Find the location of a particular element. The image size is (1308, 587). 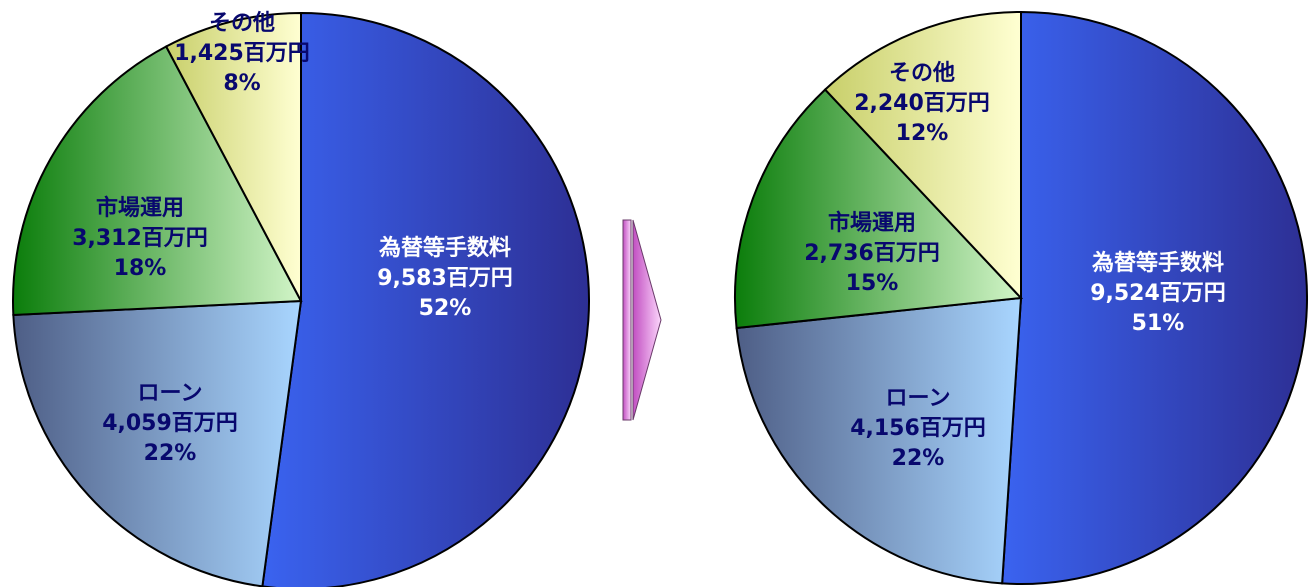

arrow-shaft is located at coordinates (627, 320).